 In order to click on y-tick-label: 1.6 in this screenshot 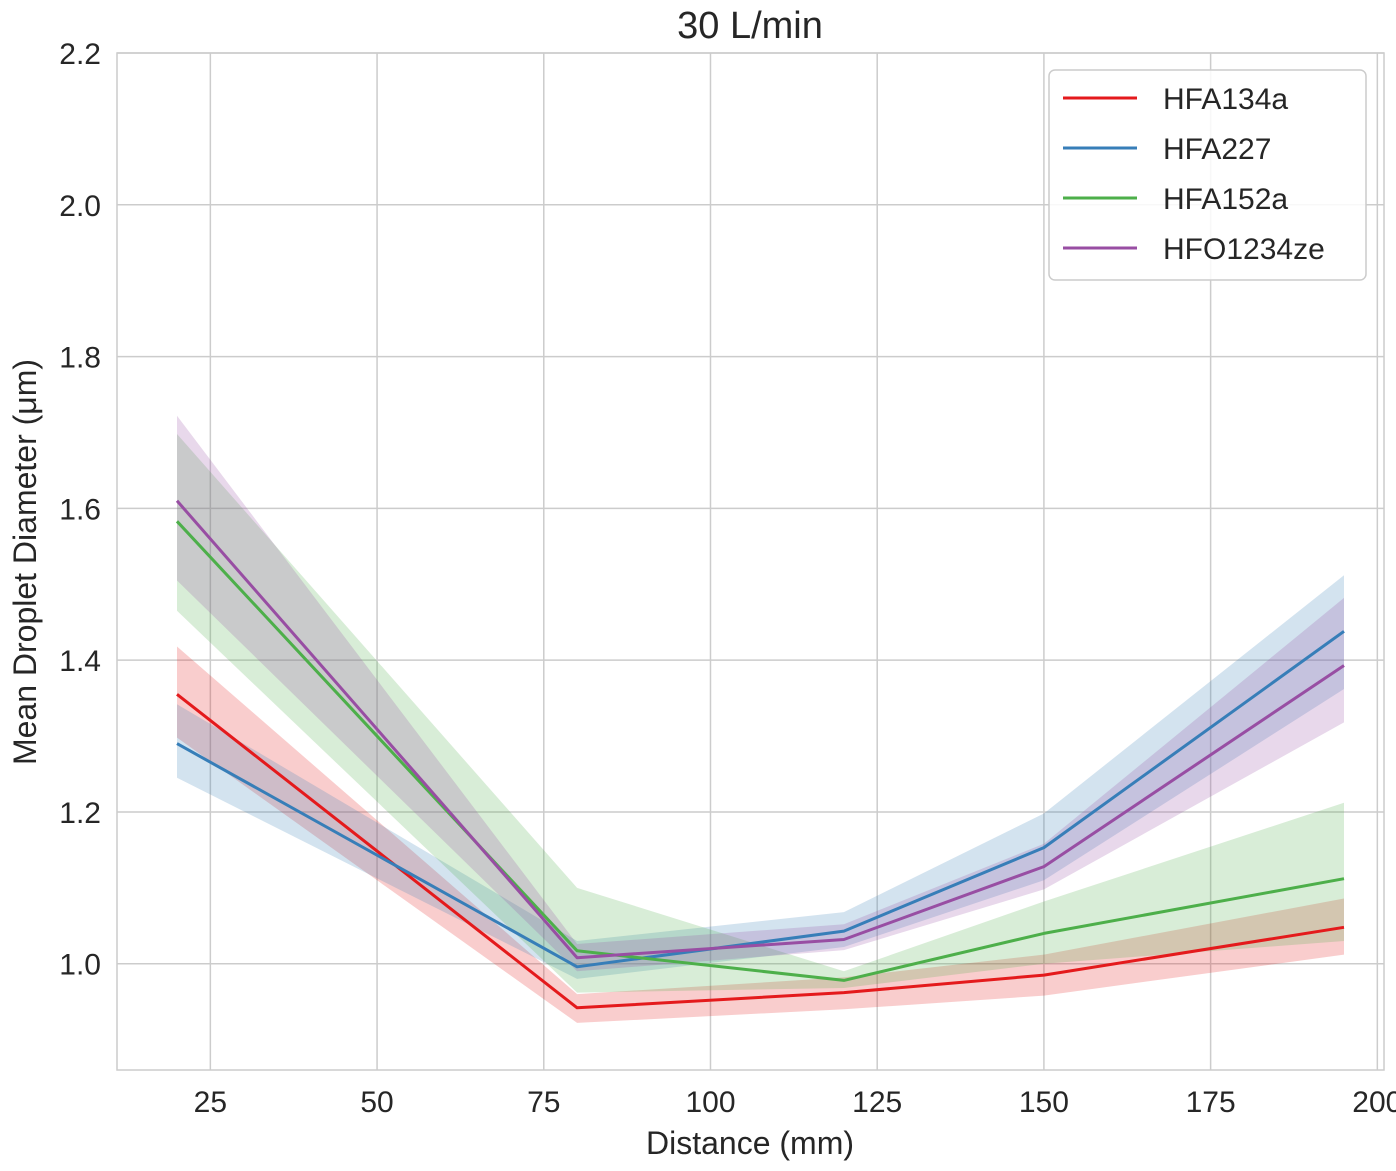, I will do `click(80, 509)`.